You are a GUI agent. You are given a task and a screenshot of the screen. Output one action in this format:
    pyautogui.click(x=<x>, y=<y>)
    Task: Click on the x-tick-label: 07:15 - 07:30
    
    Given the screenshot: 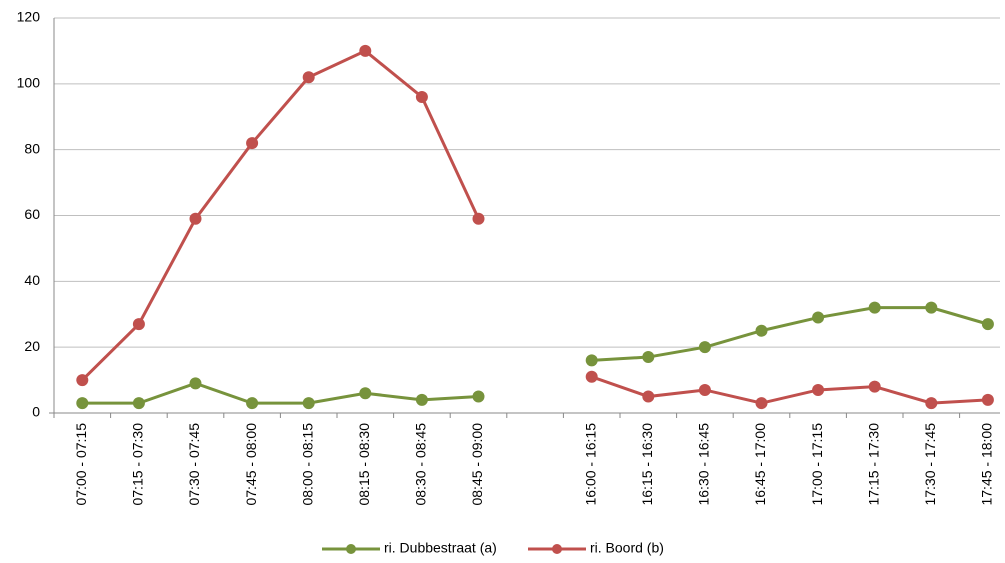 What is the action you would take?
    pyautogui.click(x=138, y=464)
    